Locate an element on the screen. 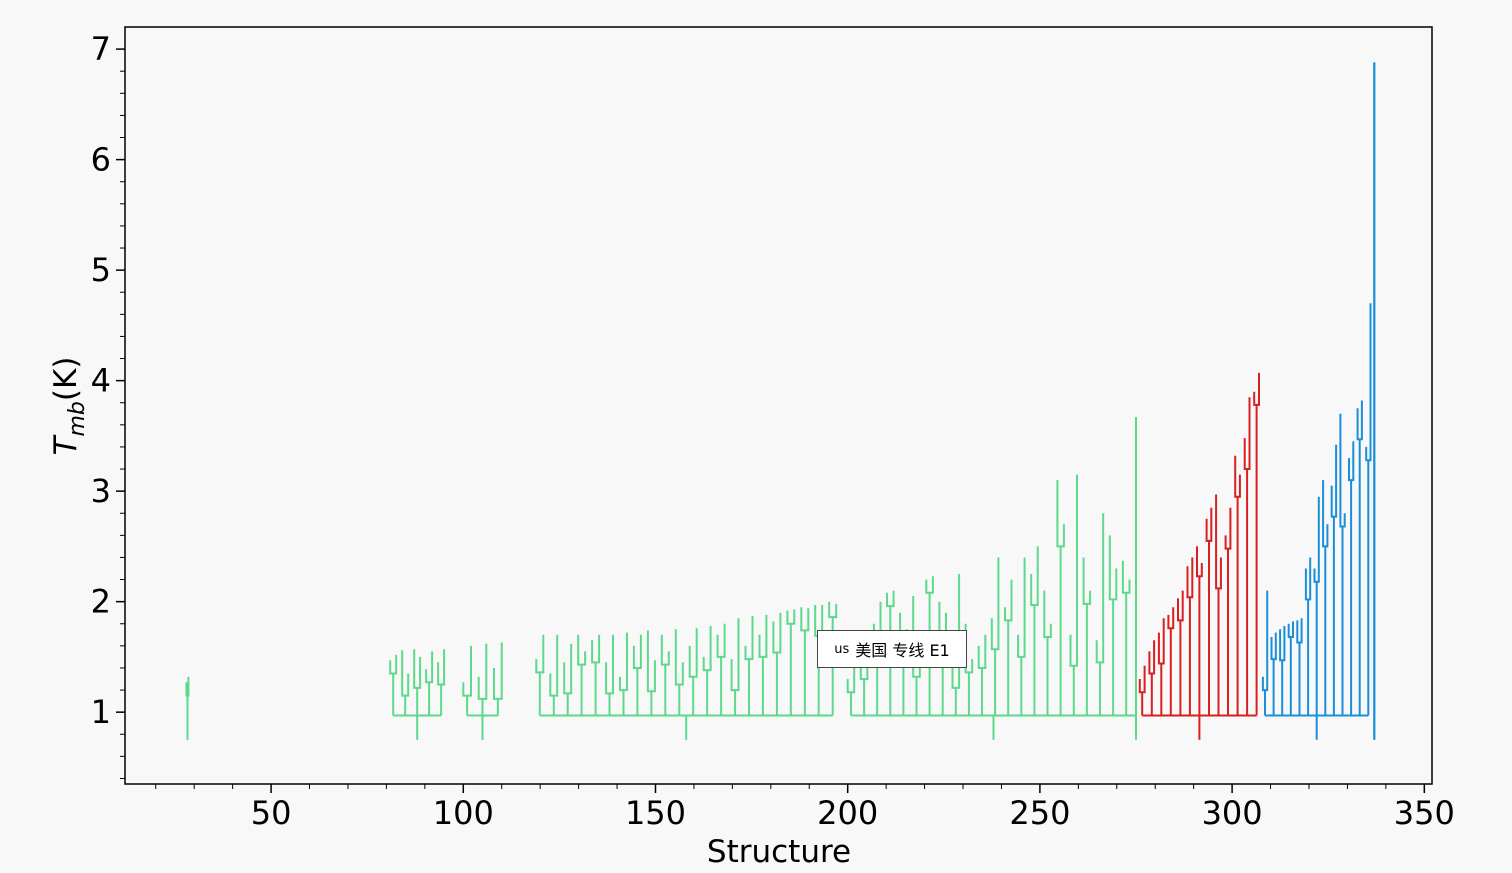  overlay-badge: us 美国 专线 E1 is located at coordinates (892, 649).